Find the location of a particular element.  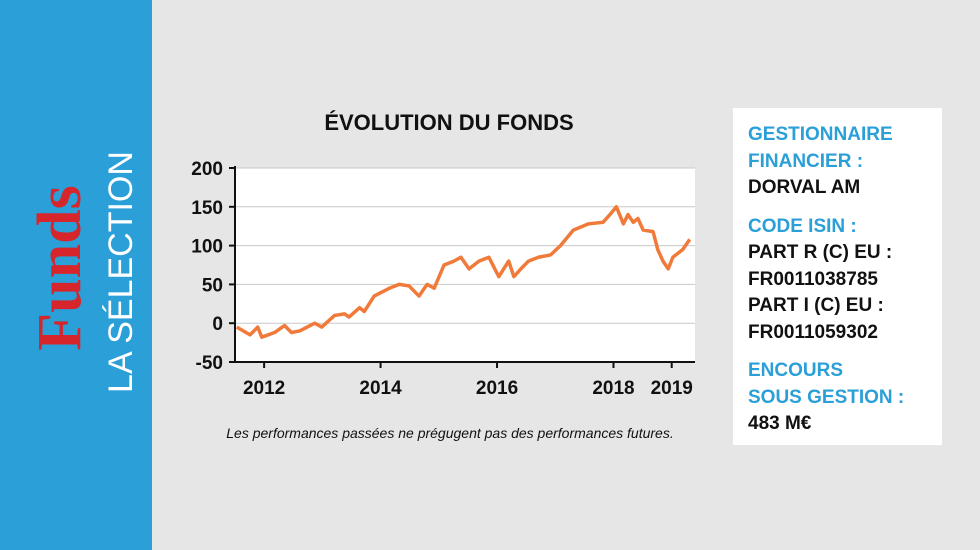

subtitle: LA SÉLECTION is located at coordinates (121, 272).